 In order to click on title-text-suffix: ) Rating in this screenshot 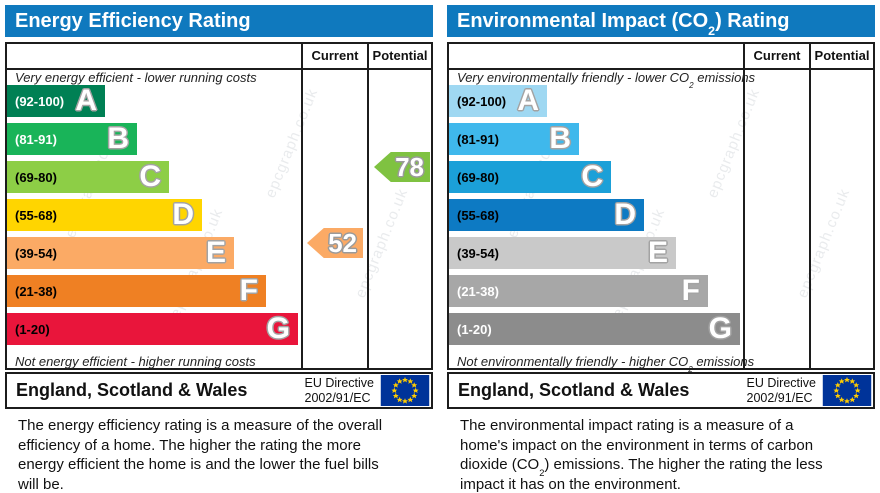, I will do `click(752, 21)`.